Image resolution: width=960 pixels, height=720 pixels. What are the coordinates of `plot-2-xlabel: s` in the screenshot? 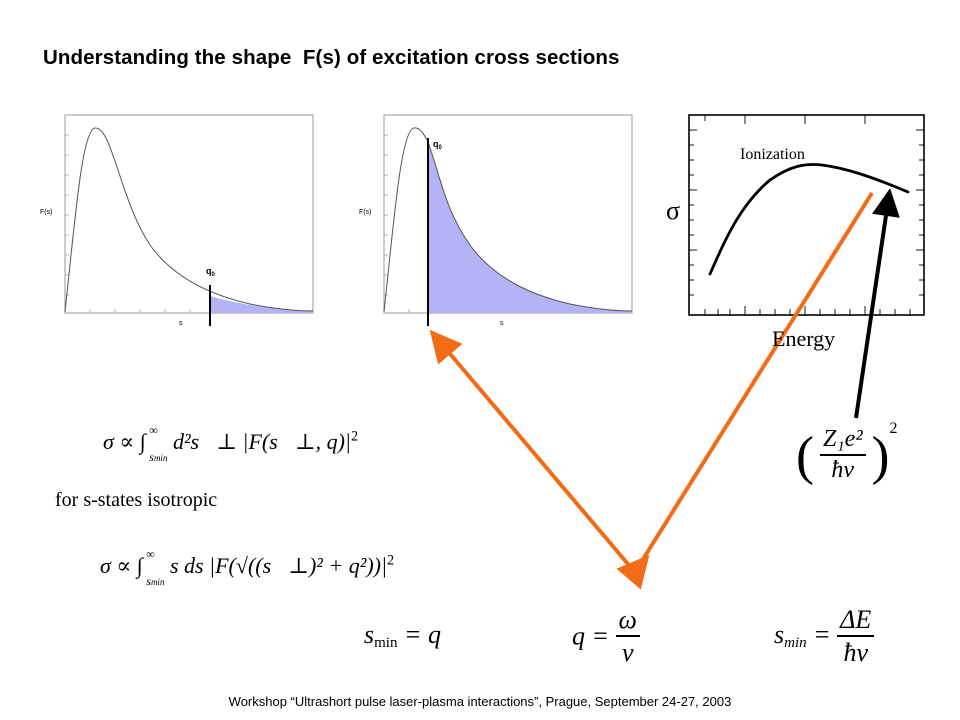 It's located at (502, 323).